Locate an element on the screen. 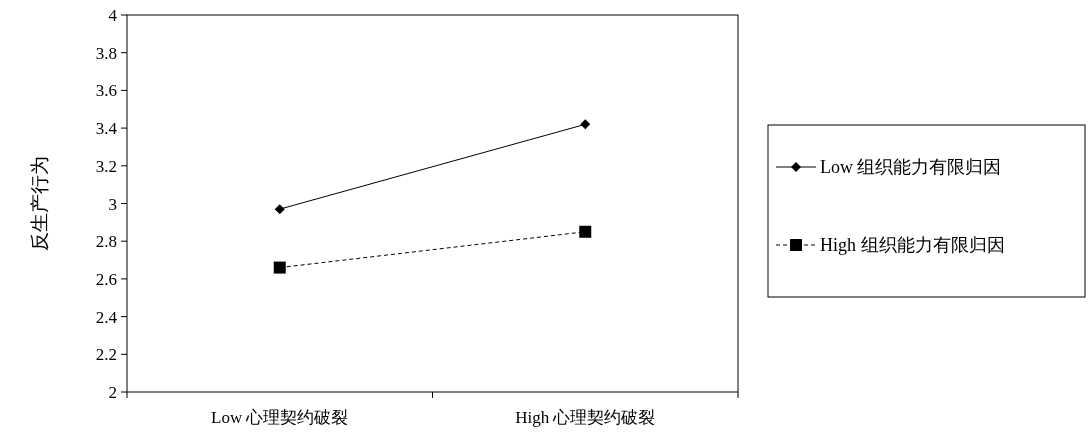  y-tick-label: 3.6 is located at coordinates (106, 91).